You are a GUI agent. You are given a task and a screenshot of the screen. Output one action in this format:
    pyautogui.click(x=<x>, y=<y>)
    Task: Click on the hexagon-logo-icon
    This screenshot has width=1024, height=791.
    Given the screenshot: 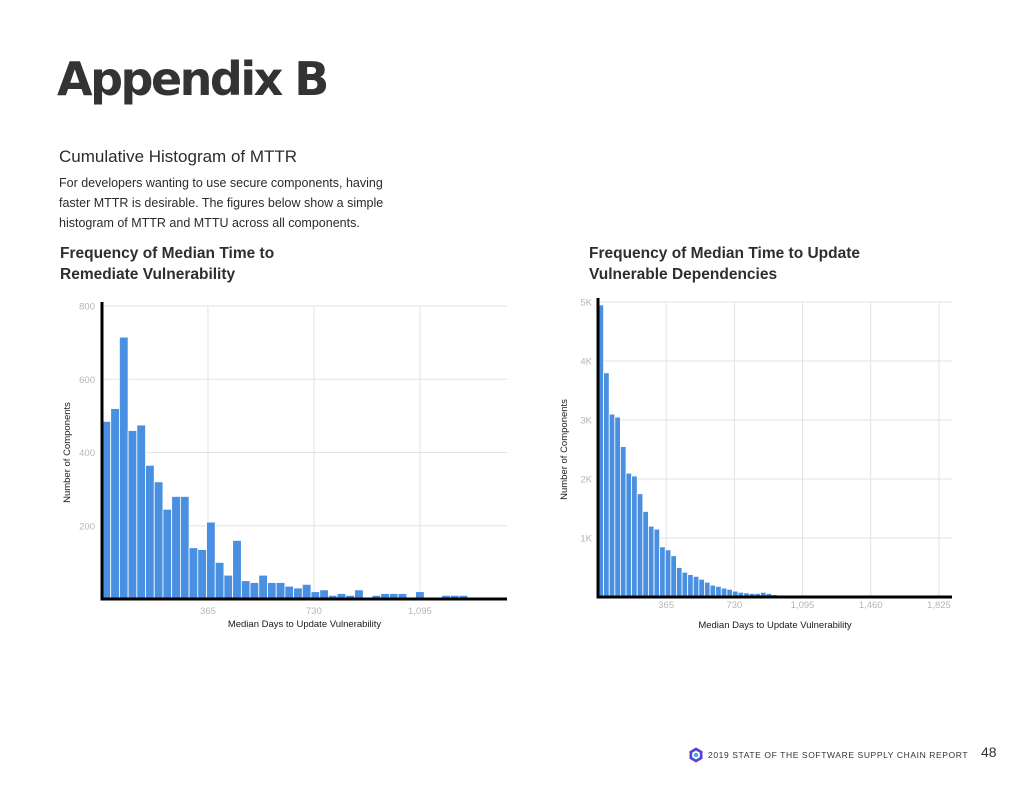 What is the action you would take?
    pyautogui.click(x=696, y=755)
    